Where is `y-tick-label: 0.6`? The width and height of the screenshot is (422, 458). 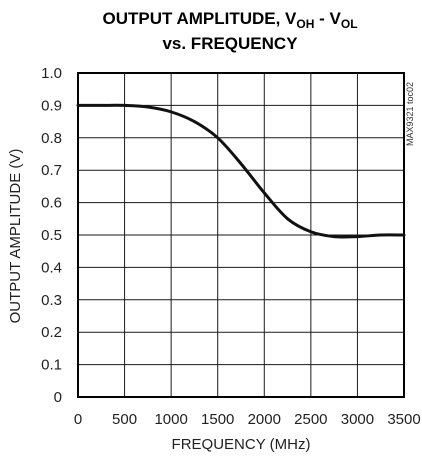 y-tick-label: 0.6 is located at coordinates (51, 203).